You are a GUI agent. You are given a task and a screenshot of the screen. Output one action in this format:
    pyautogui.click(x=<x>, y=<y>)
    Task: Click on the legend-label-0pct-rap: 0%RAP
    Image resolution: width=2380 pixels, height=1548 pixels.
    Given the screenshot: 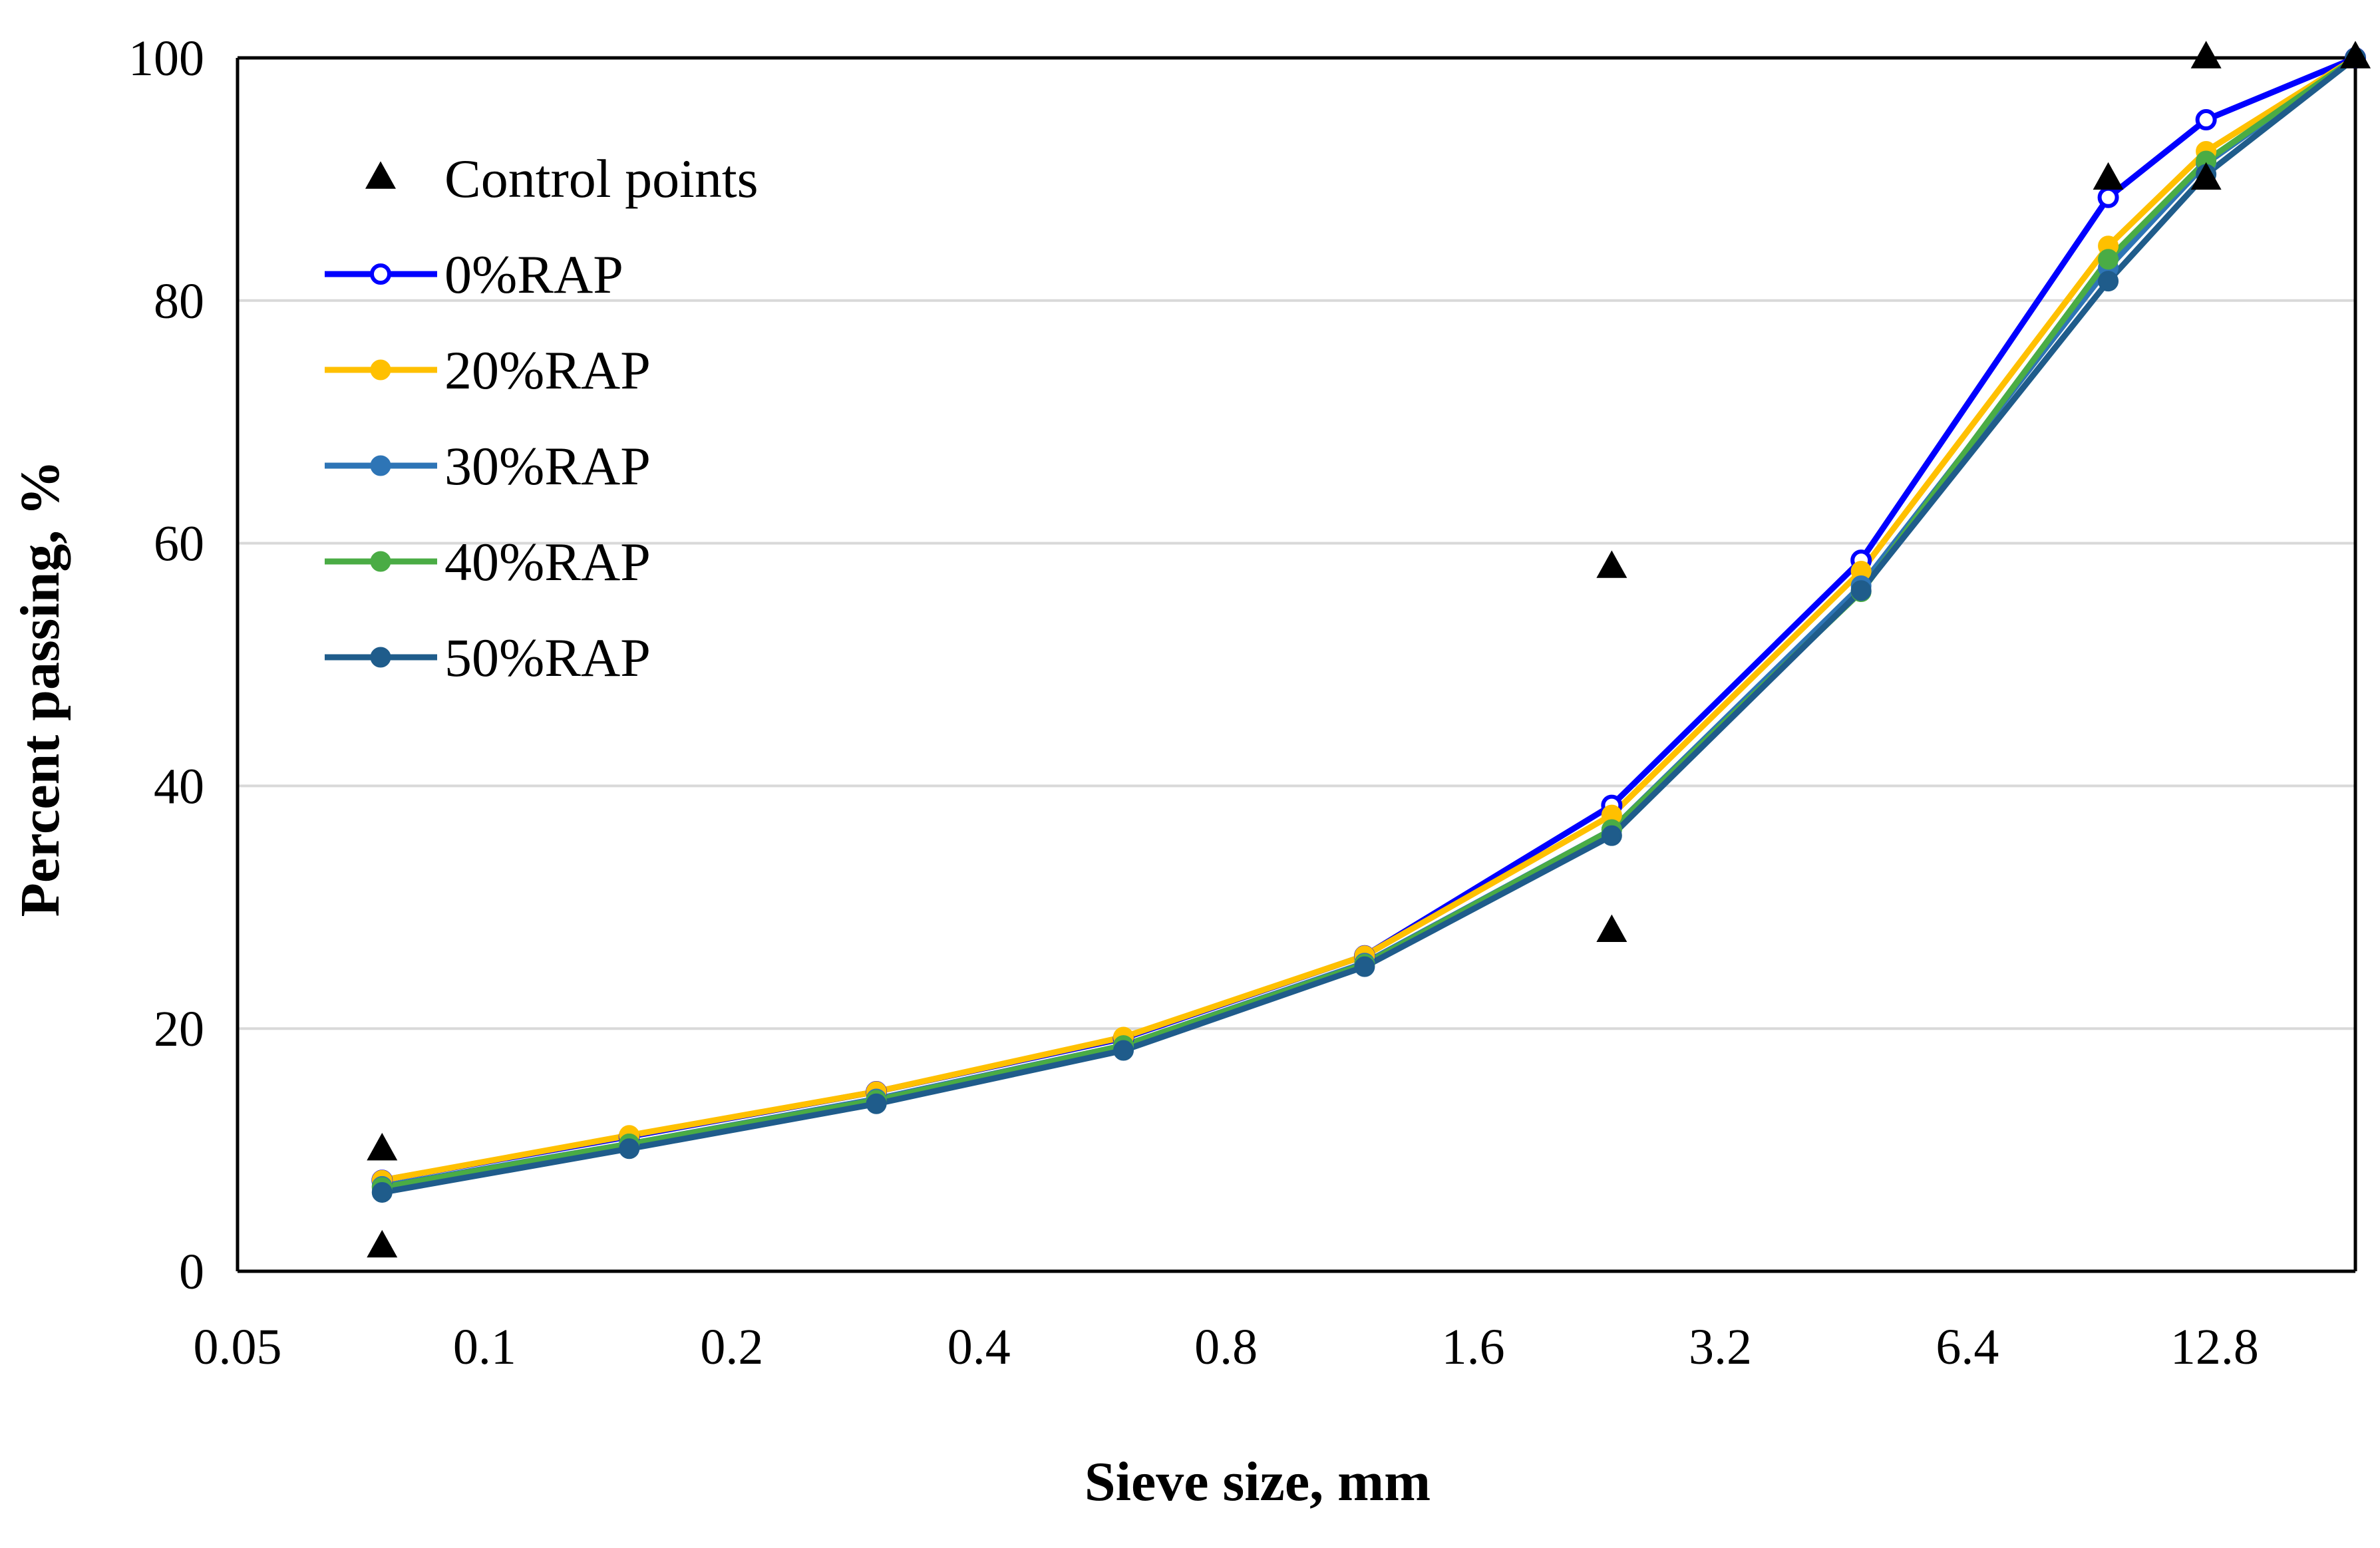 What is the action you would take?
    pyautogui.click(x=533, y=274)
    